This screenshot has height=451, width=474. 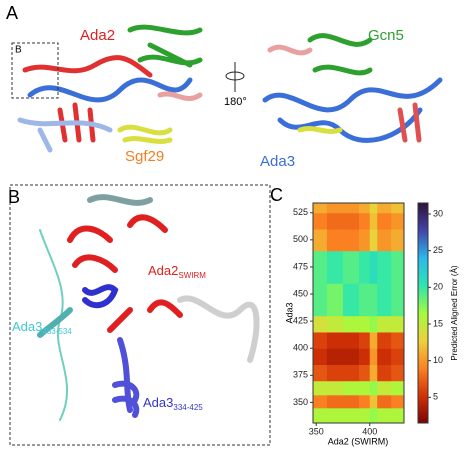 What do you see at coordinates (300, 212) in the screenshot?
I see `y-tick-label: 525` at bounding box center [300, 212].